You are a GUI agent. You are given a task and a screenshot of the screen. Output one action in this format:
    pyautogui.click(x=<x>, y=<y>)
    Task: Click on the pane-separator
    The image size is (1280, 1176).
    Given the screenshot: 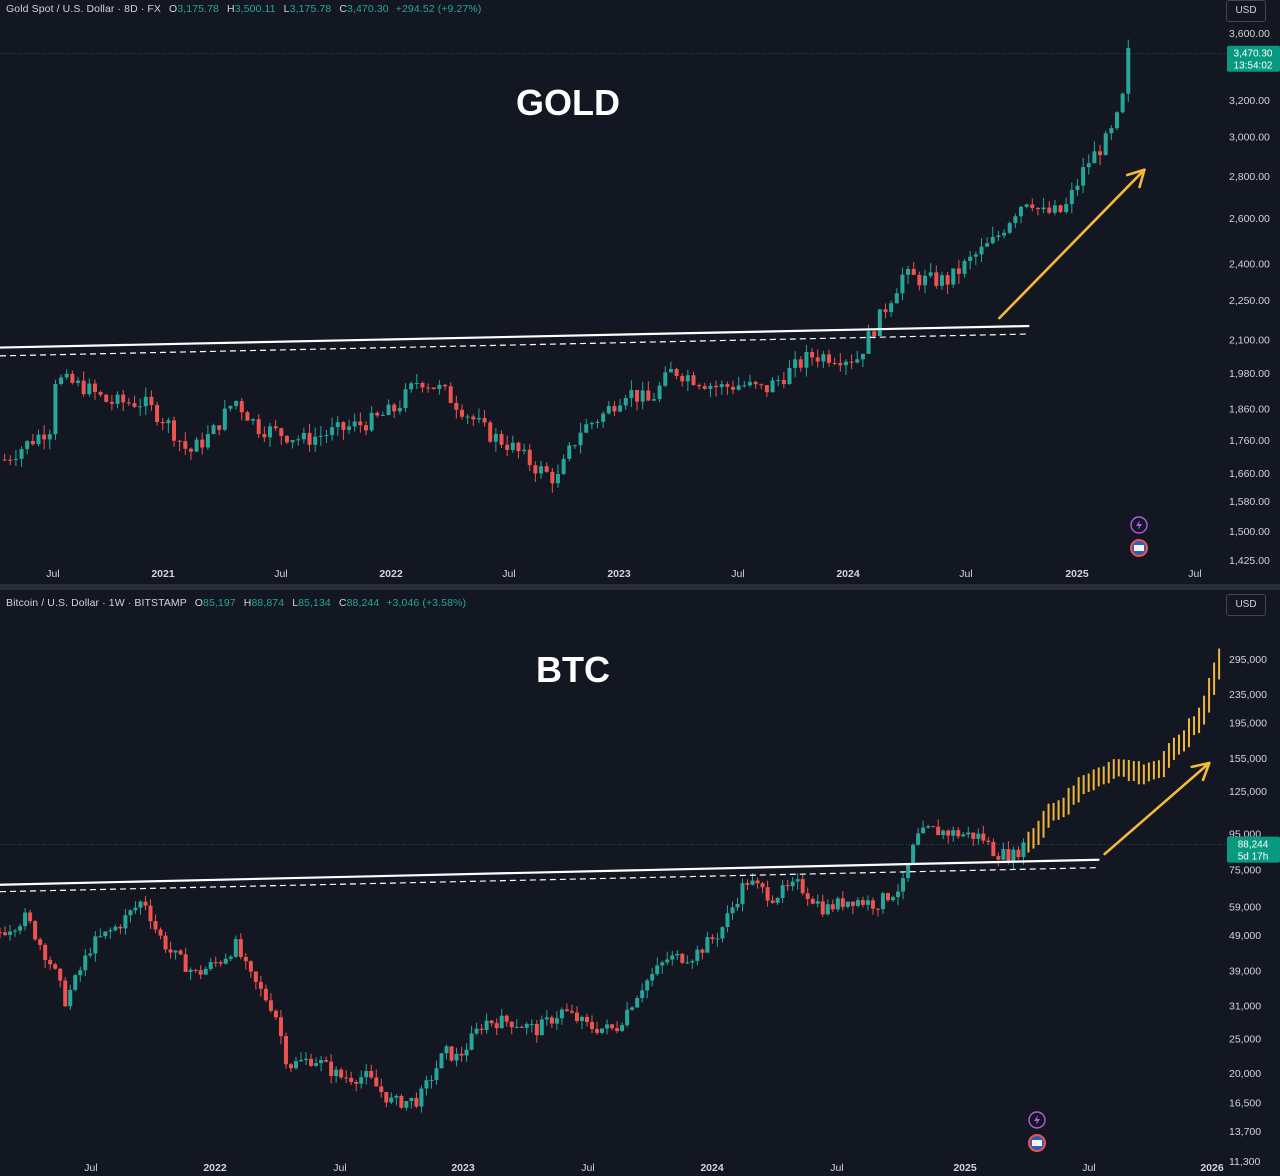 What is the action you would take?
    pyautogui.click(x=640, y=587)
    